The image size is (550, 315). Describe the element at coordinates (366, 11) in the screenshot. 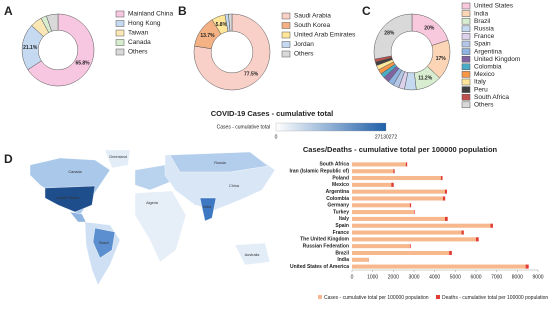

I see `panel-letter: C` at that location.